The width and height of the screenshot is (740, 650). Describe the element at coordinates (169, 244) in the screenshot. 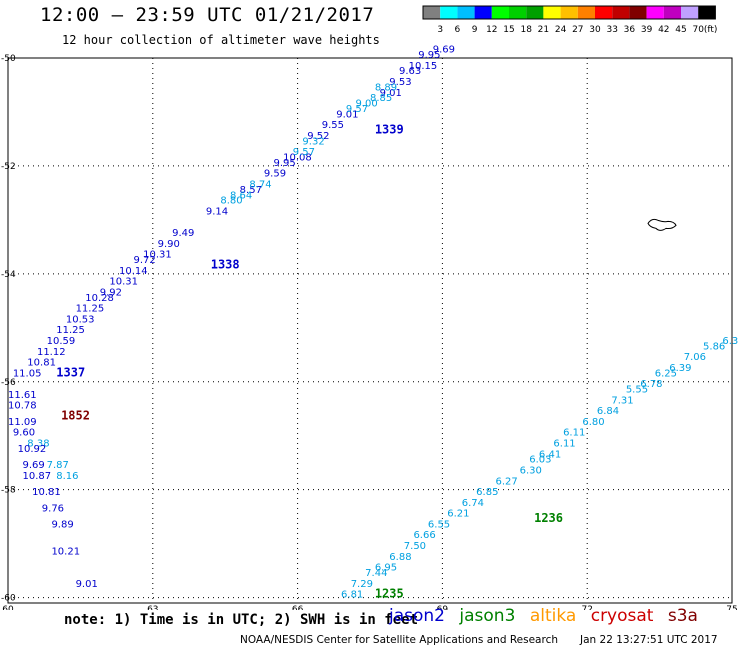

I see `wave-height-label: 9.90` at that location.